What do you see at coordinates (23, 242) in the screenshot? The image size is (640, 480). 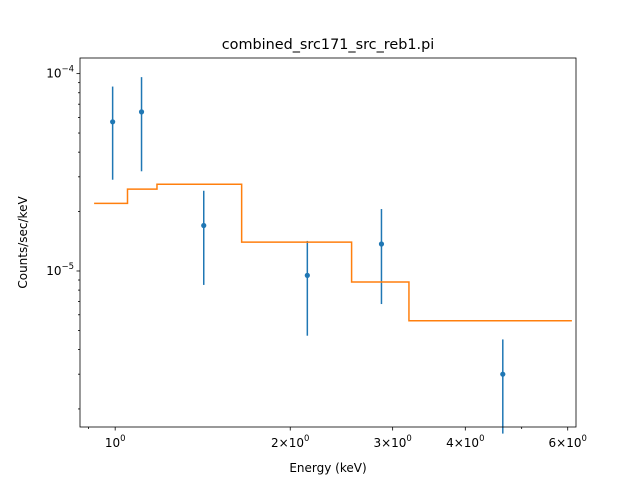 I see `y-axis-label: Counts/sec/keV` at bounding box center [23, 242].